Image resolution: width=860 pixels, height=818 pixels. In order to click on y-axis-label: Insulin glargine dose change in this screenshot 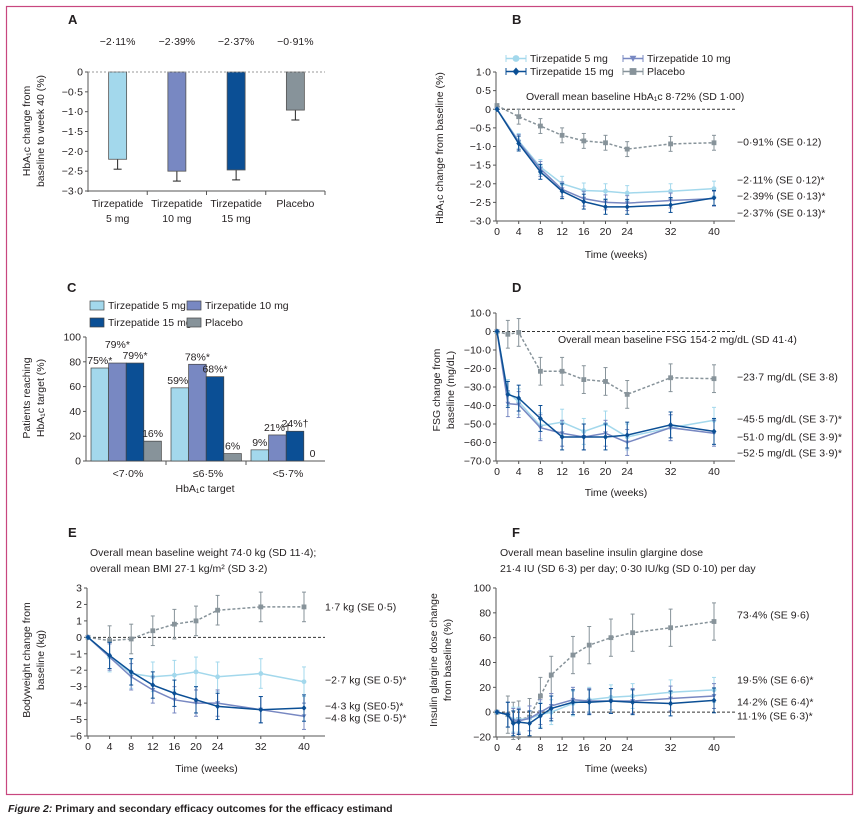, I will do `click(434, 660)`.